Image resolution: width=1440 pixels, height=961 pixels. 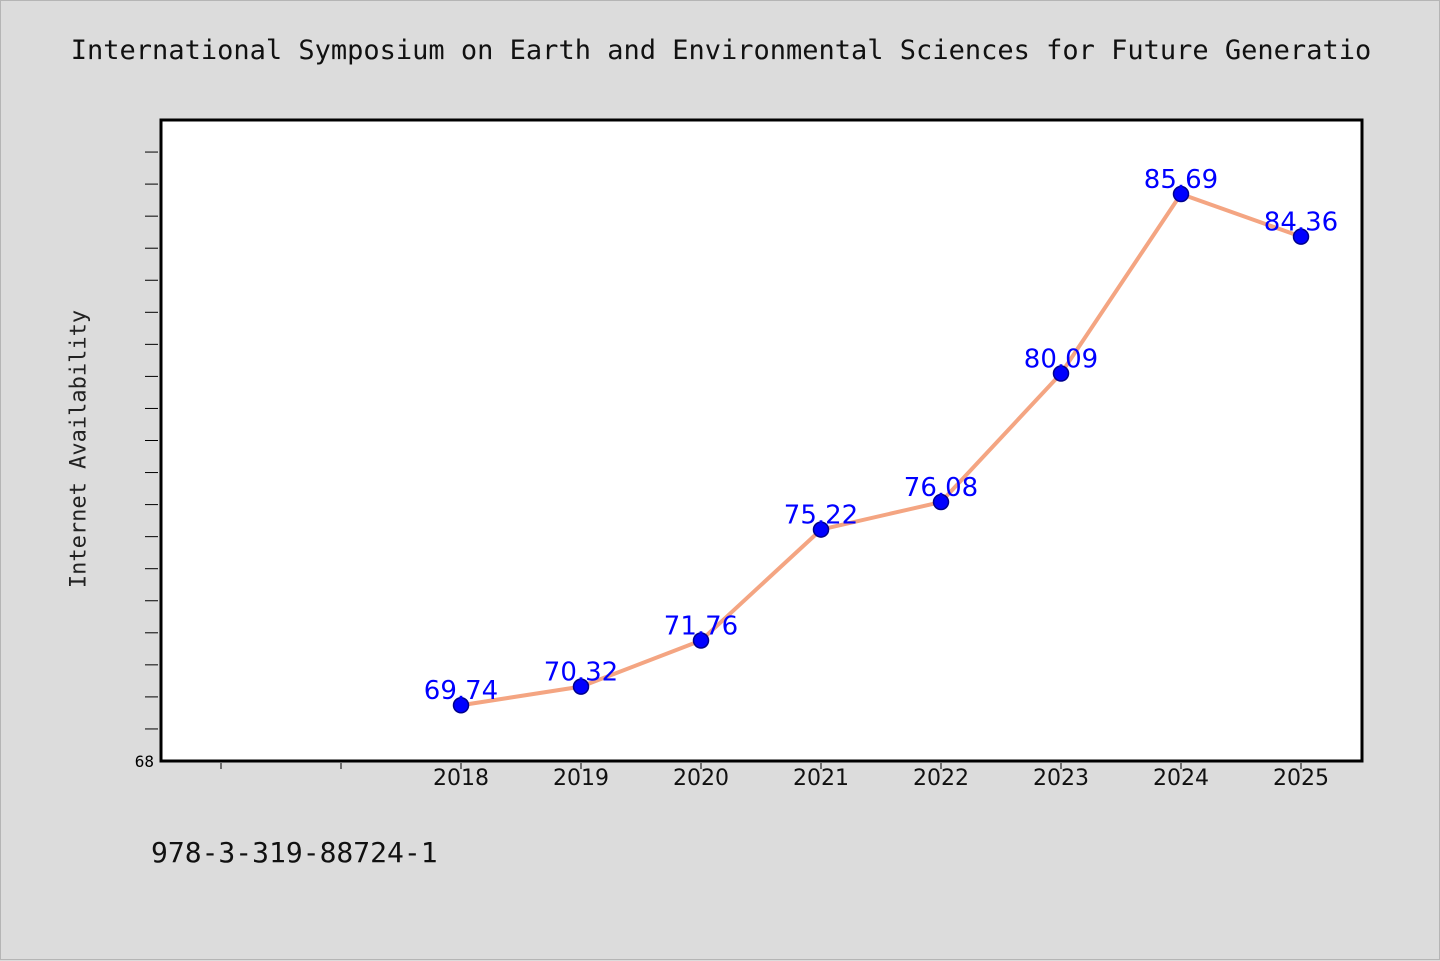 I want to click on data-label: 69.74, so click(x=461, y=691).